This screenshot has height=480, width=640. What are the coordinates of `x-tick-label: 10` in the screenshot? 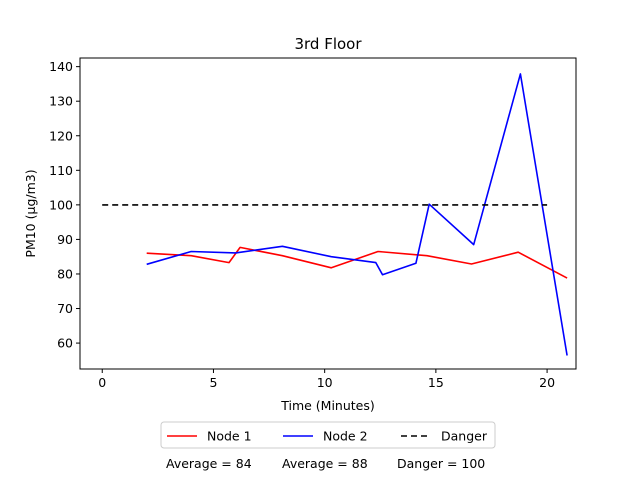 It's located at (325, 382).